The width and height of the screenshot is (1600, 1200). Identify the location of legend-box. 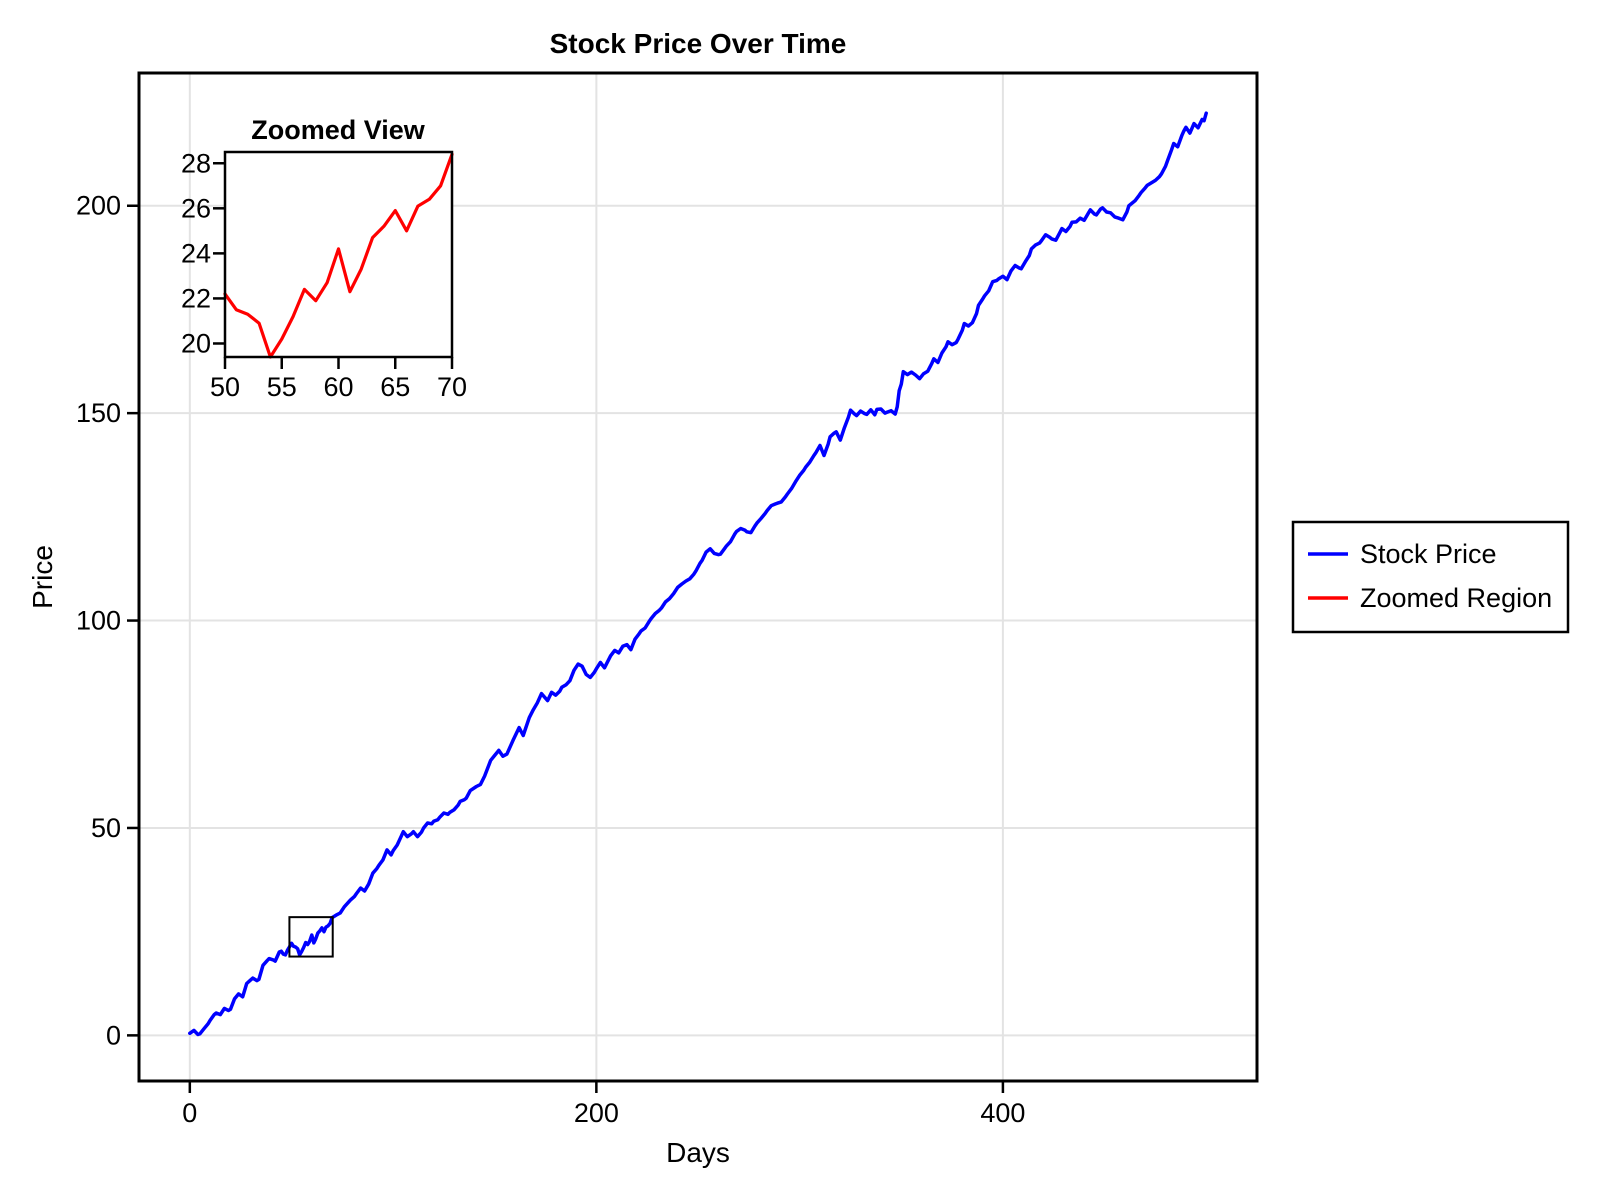
(1430, 577).